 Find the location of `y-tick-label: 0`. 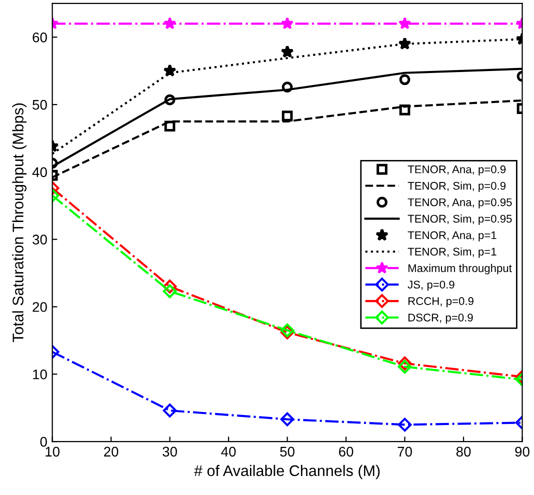

y-tick-label: 0 is located at coordinates (43, 441).